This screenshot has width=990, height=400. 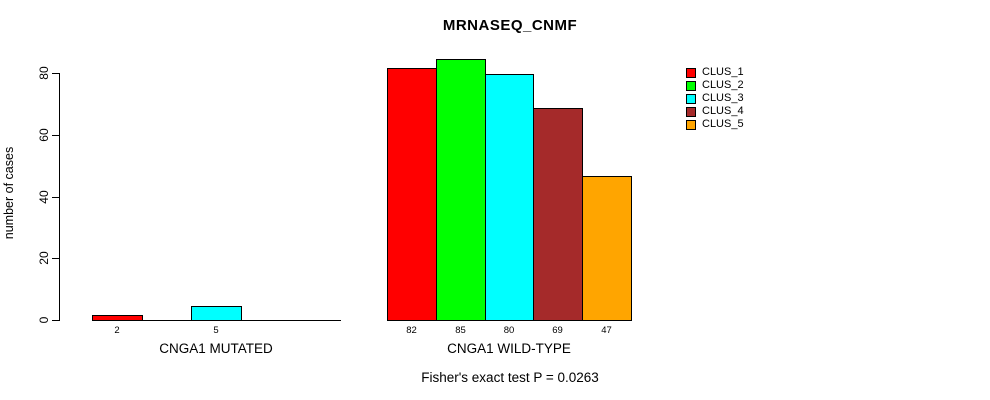 I want to click on y-axis-label: number of cases, so click(x=9, y=193).